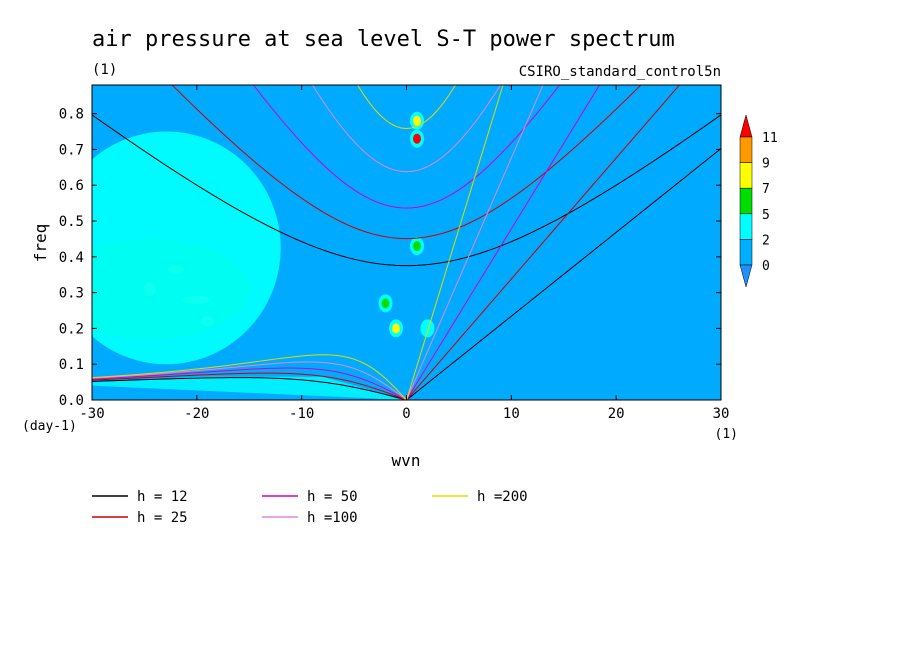  What do you see at coordinates (766, 189) in the screenshot?
I see `colorbar-label: 7` at bounding box center [766, 189].